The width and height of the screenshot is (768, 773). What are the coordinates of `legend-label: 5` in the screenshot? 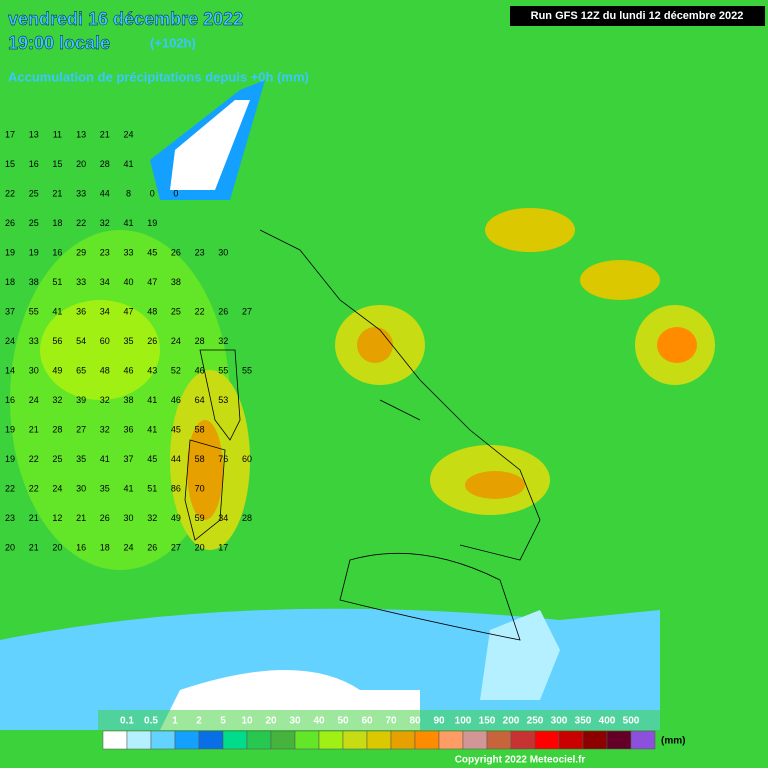 It's located at (223, 721).